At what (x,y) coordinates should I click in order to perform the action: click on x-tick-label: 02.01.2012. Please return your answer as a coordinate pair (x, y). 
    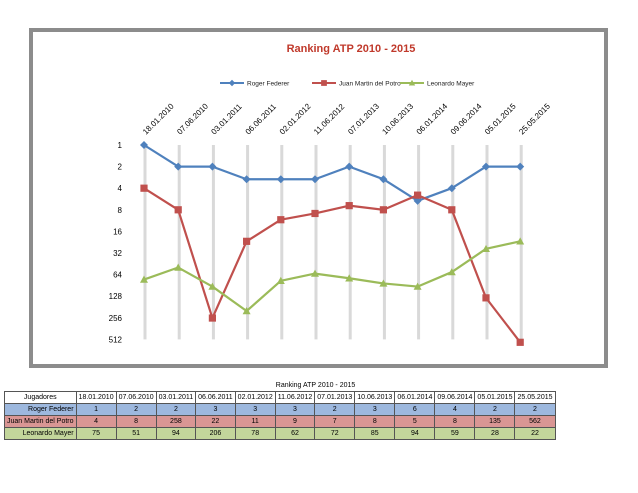
    Looking at the image, I should click on (295, 118).